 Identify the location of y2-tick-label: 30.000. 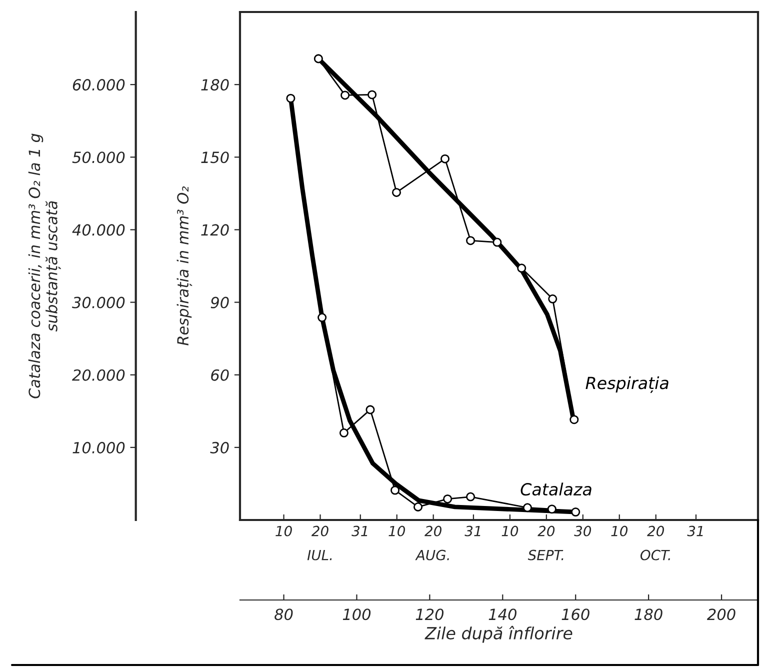
(98, 302).